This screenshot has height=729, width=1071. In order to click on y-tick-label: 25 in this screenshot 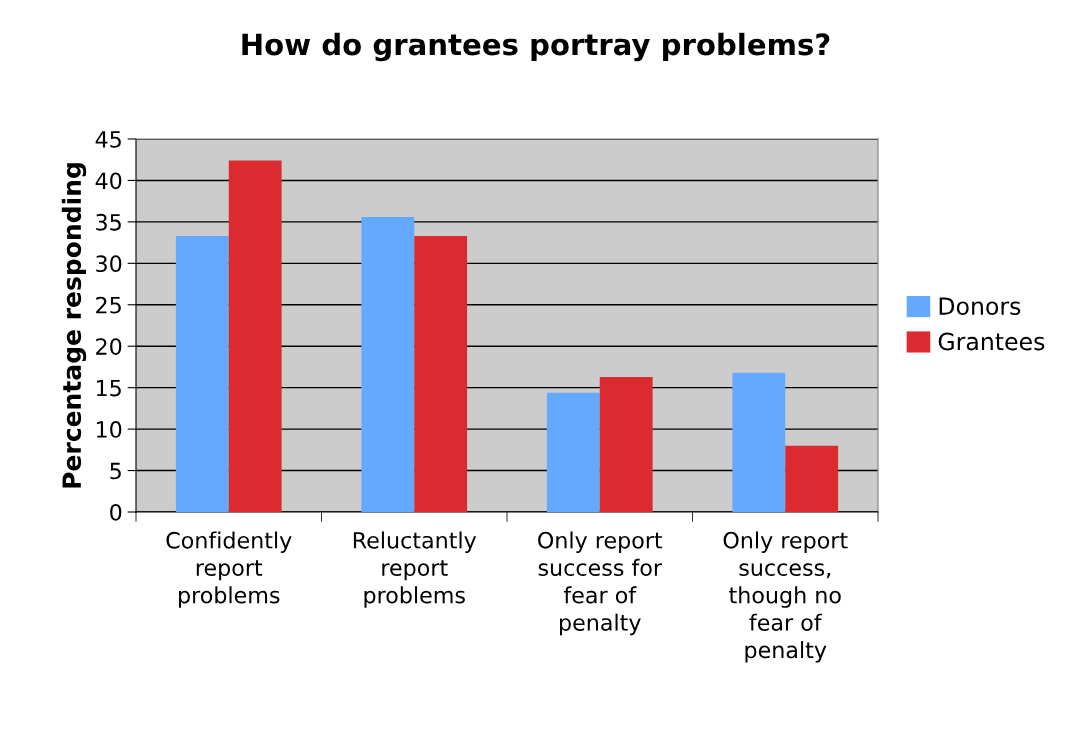, I will do `click(108, 305)`.